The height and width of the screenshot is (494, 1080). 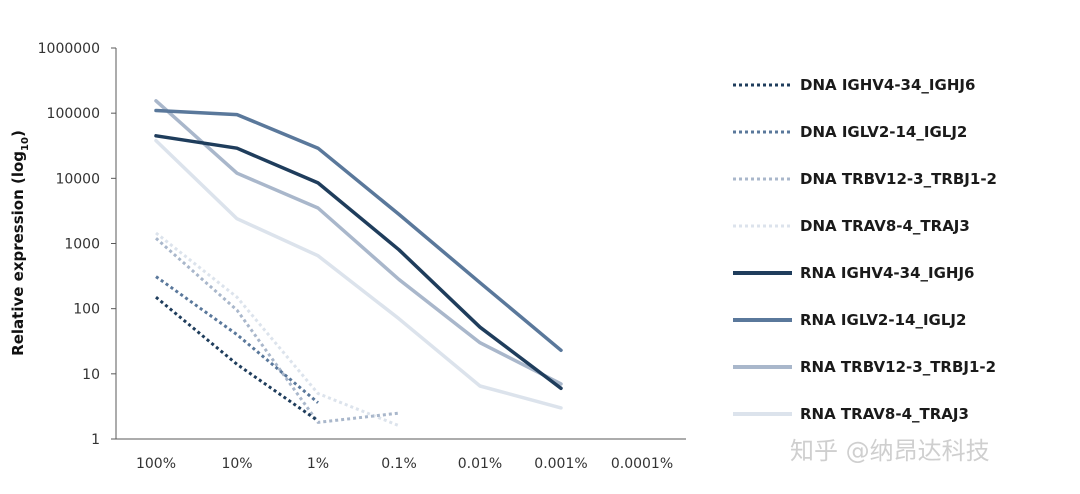 I want to click on watermark: 知乎 @纳昂达科技, so click(x=890, y=451).